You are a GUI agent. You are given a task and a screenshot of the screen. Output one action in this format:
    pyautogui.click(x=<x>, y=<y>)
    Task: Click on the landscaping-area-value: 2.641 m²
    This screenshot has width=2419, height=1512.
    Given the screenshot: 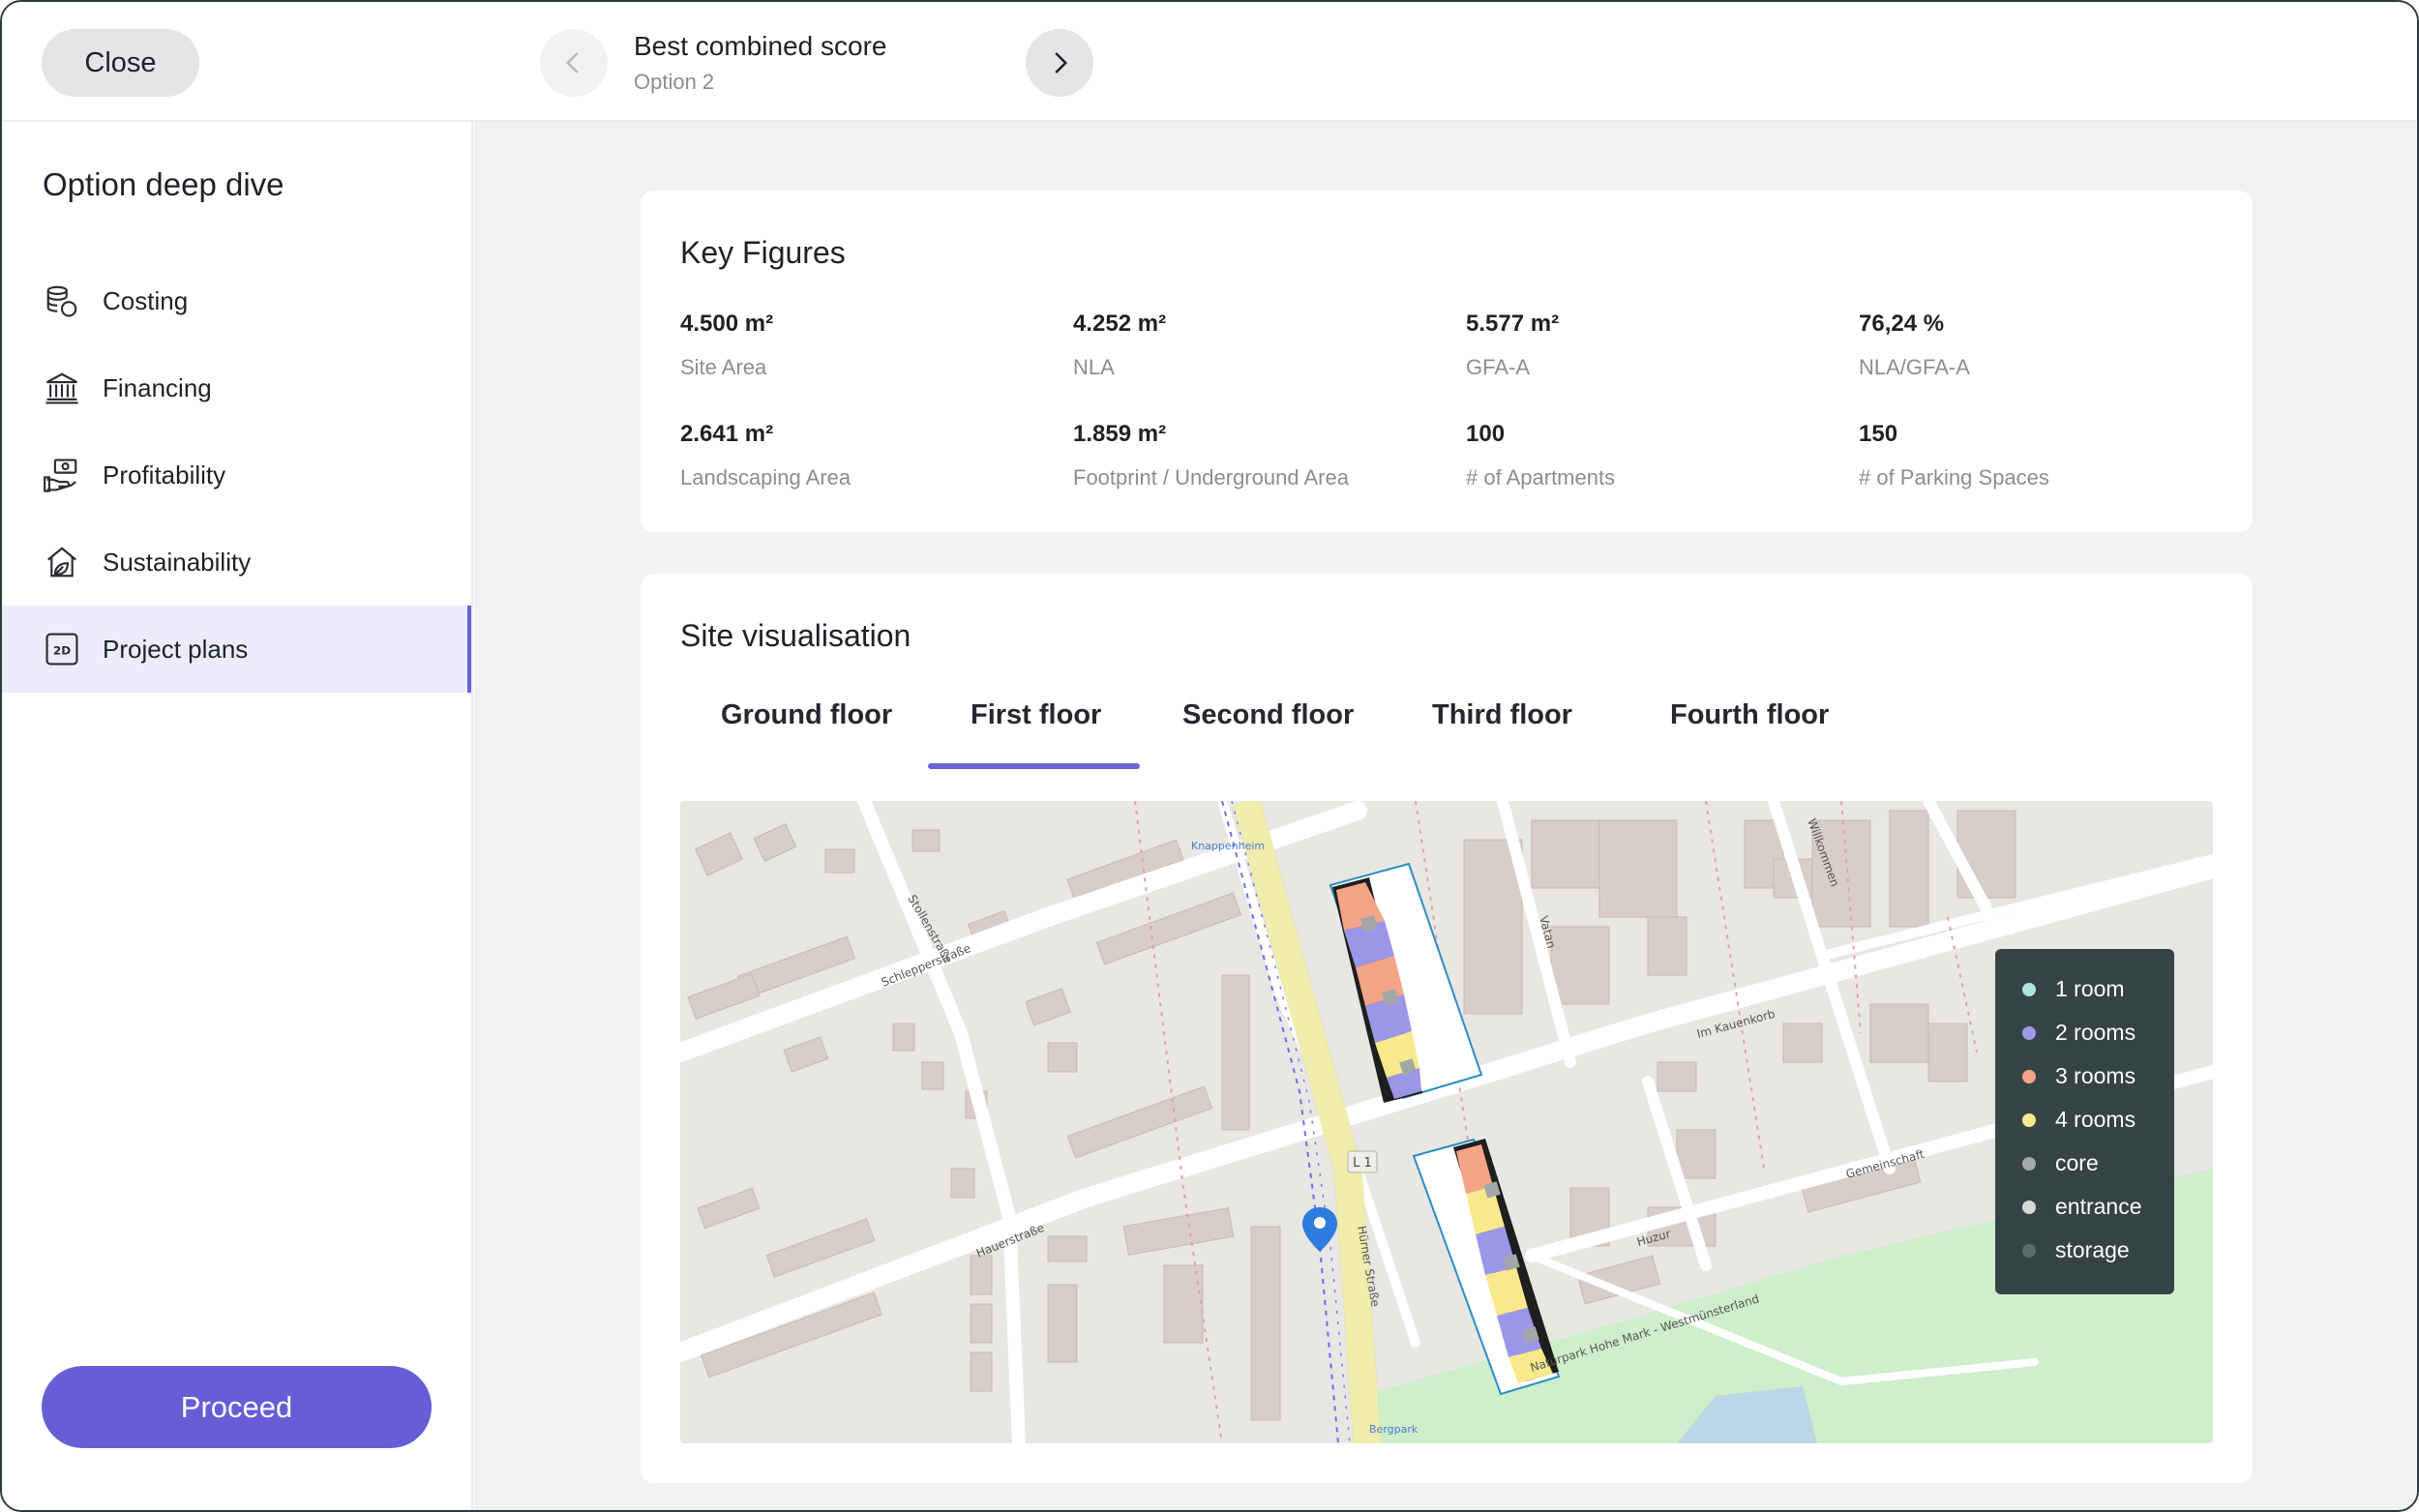 What is the action you would take?
    pyautogui.click(x=727, y=434)
    